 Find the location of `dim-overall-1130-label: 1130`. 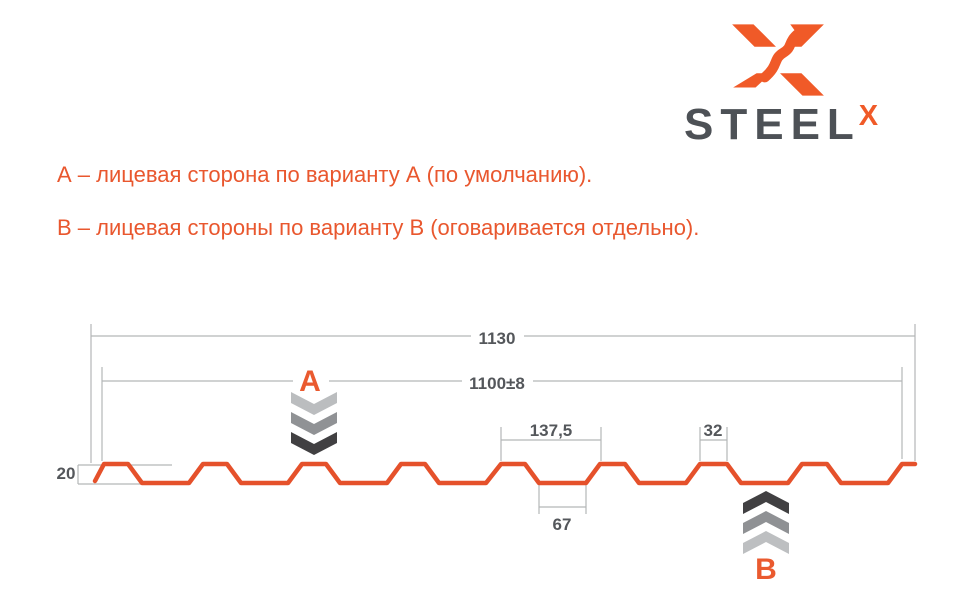

dim-overall-1130-label: 1130 is located at coordinates (497, 338).